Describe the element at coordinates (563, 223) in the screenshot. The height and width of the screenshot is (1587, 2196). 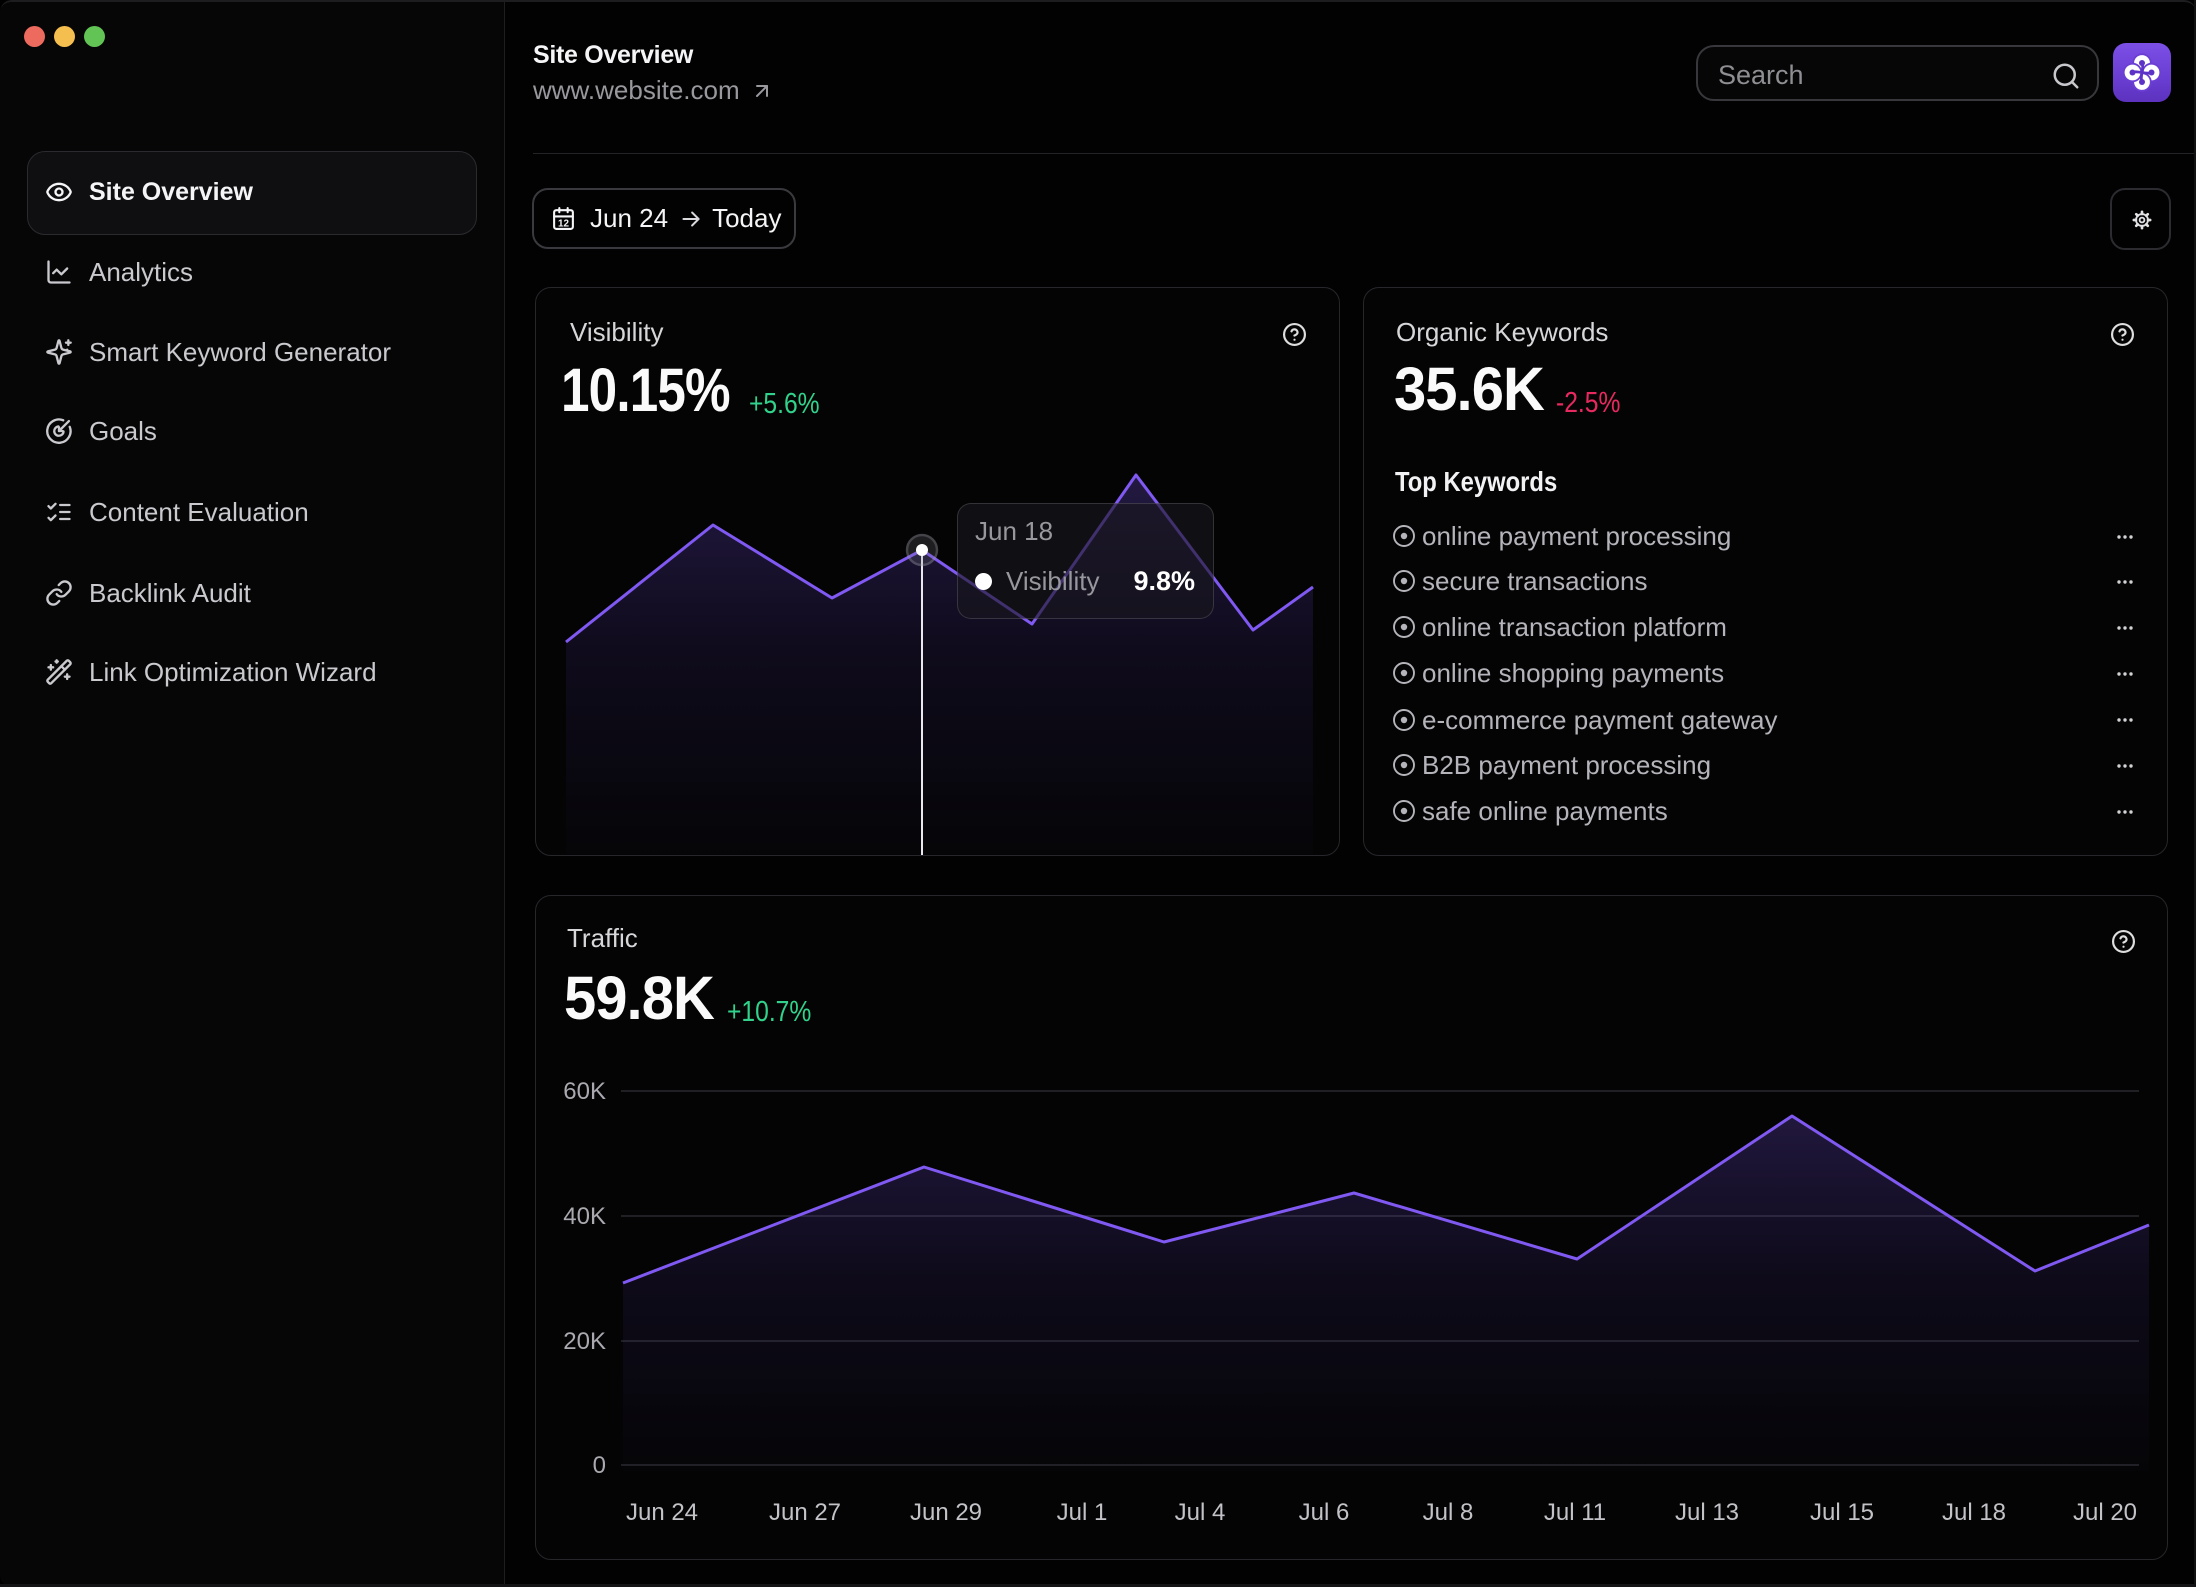
I see `svg-text: 12` at that location.